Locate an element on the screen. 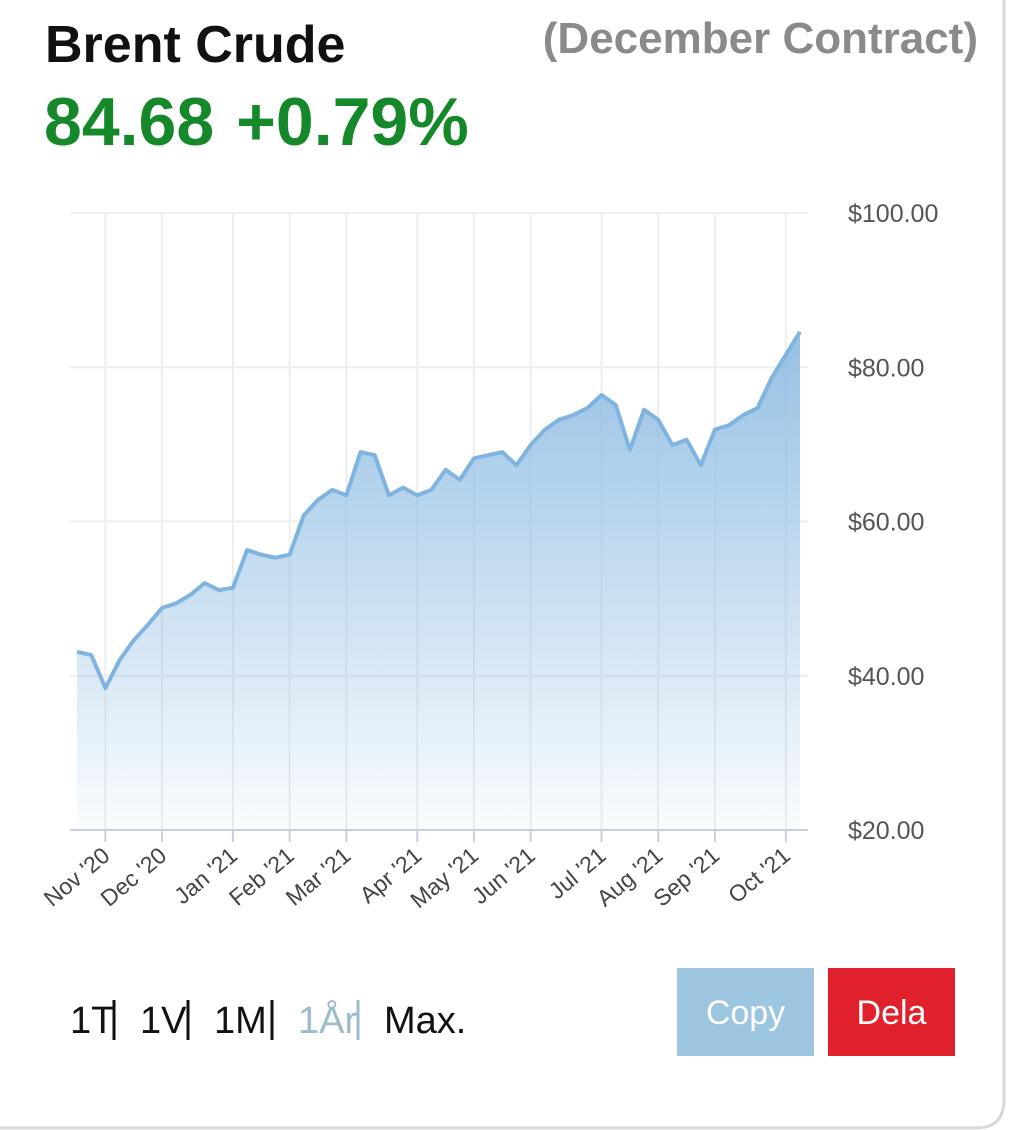 This screenshot has width=1024, height=1130. y-tick-label: $60.00 is located at coordinates (886, 523).